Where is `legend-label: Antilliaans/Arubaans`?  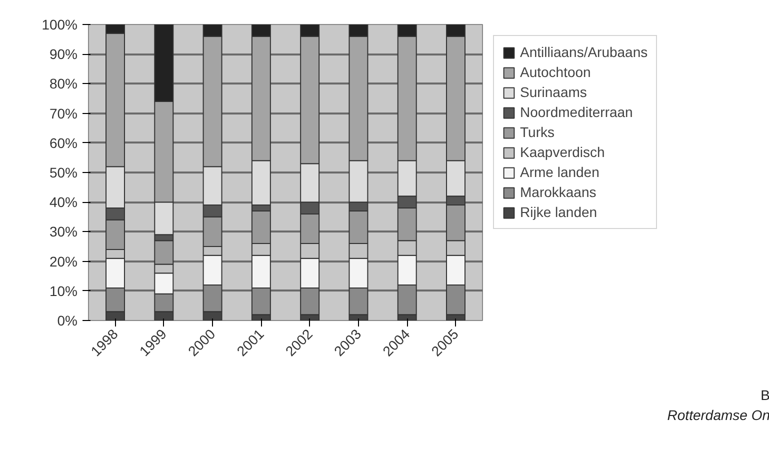 legend-label: Antilliaans/Arubaans is located at coordinates (584, 52).